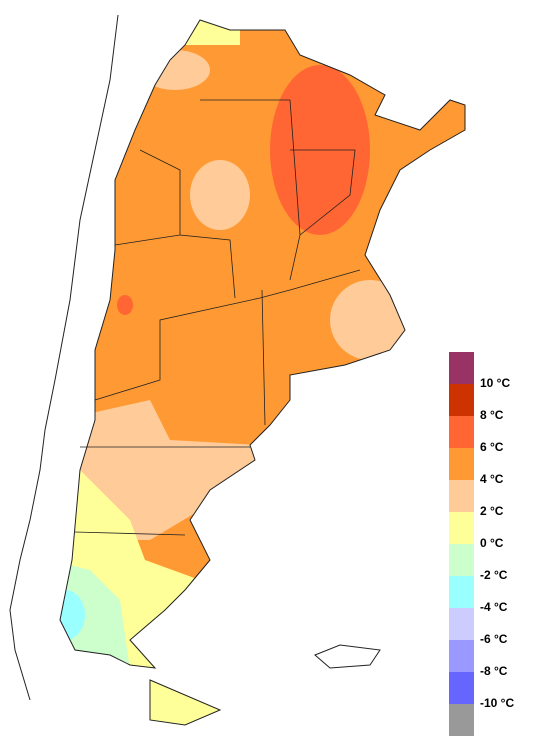 This screenshot has width=538, height=745. Describe the element at coordinates (492, 511) in the screenshot. I see `legend-label: 2 °C` at that location.